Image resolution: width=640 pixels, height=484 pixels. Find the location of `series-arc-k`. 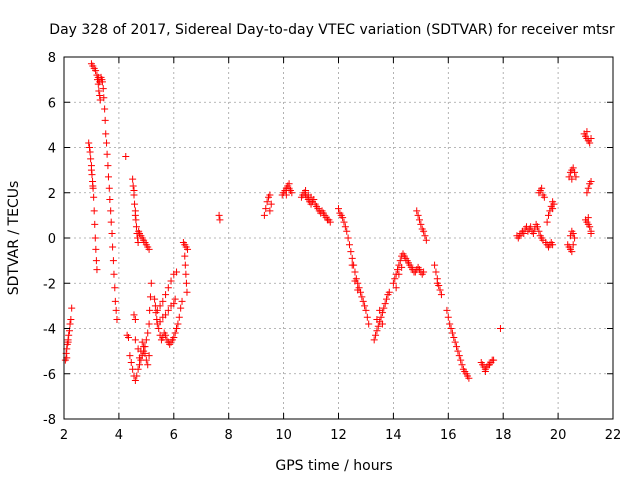

series-arc-k is located at coordinates (315, 206).